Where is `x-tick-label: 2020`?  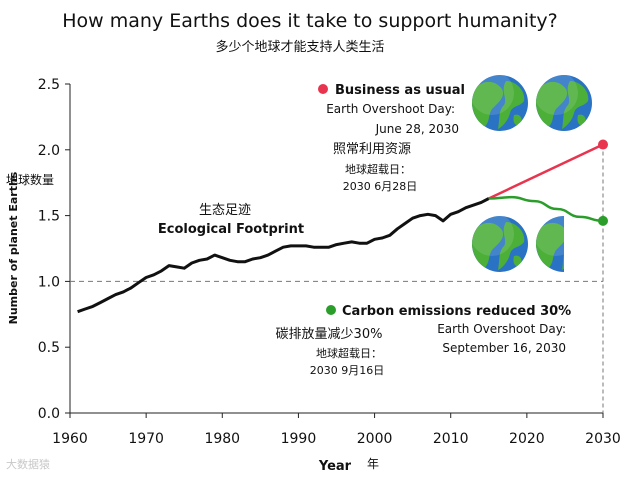 x-tick-label: 2020 is located at coordinates (527, 439).